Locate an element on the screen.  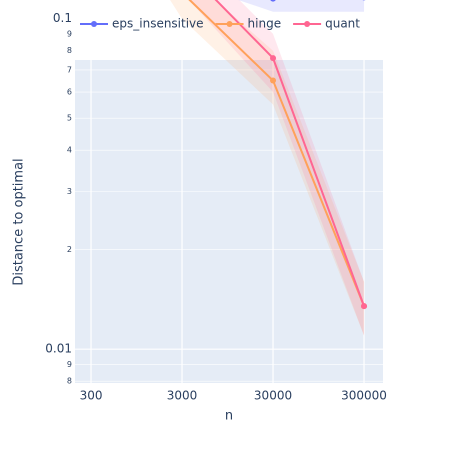
y-tick-label: 3 is located at coordinates (69, 191).